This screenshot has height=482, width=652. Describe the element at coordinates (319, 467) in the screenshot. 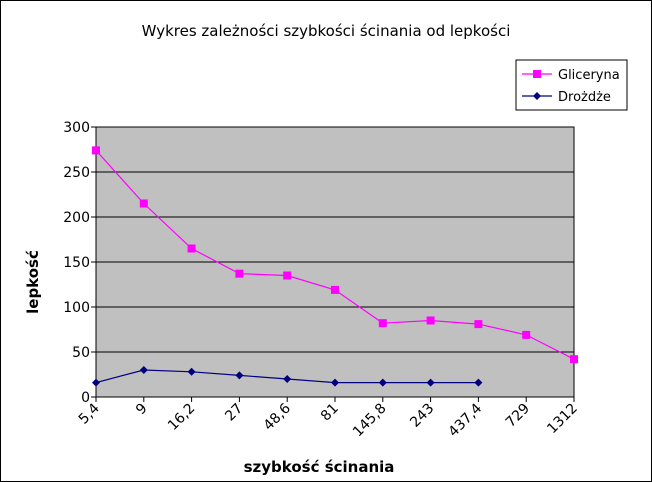

I see `x-axis-label: szybkość ścinania` at that location.